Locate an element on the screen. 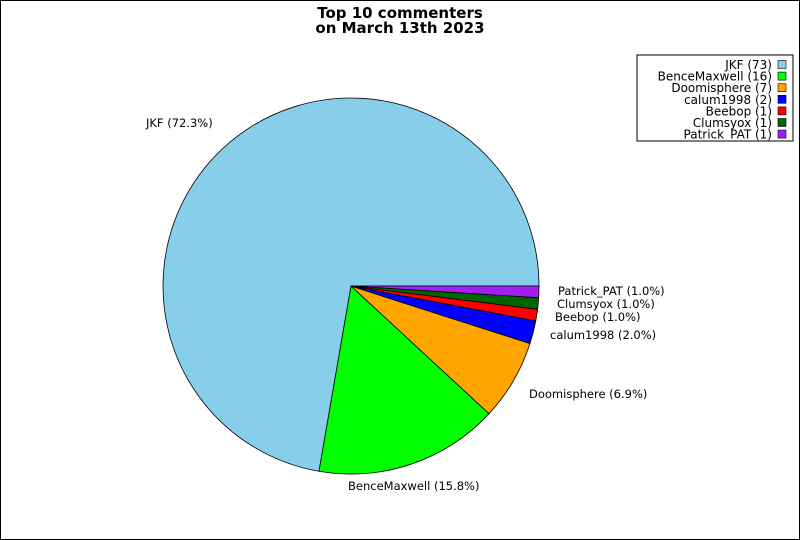 The image size is (800, 540). pie-slice-bencemaxwell is located at coordinates (404, 380).